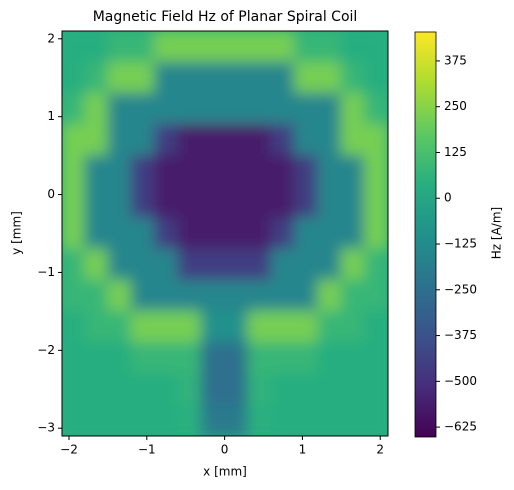 This screenshot has height=490, width=514. I want to click on colorbar-tick-label: 250, so click(455, 106).